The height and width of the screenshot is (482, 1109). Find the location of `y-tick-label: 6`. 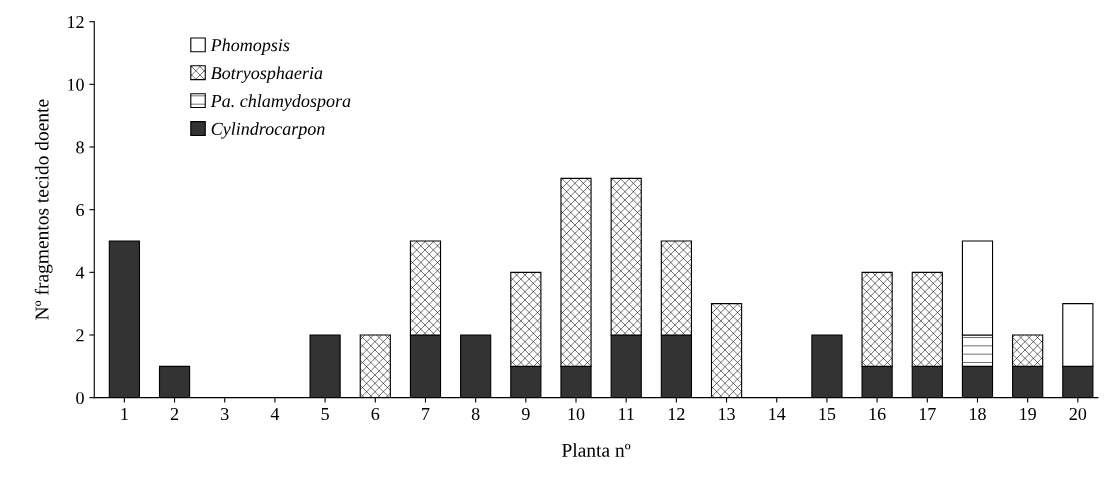

y-tick-label: 6 is located at coordinates (80, 210).